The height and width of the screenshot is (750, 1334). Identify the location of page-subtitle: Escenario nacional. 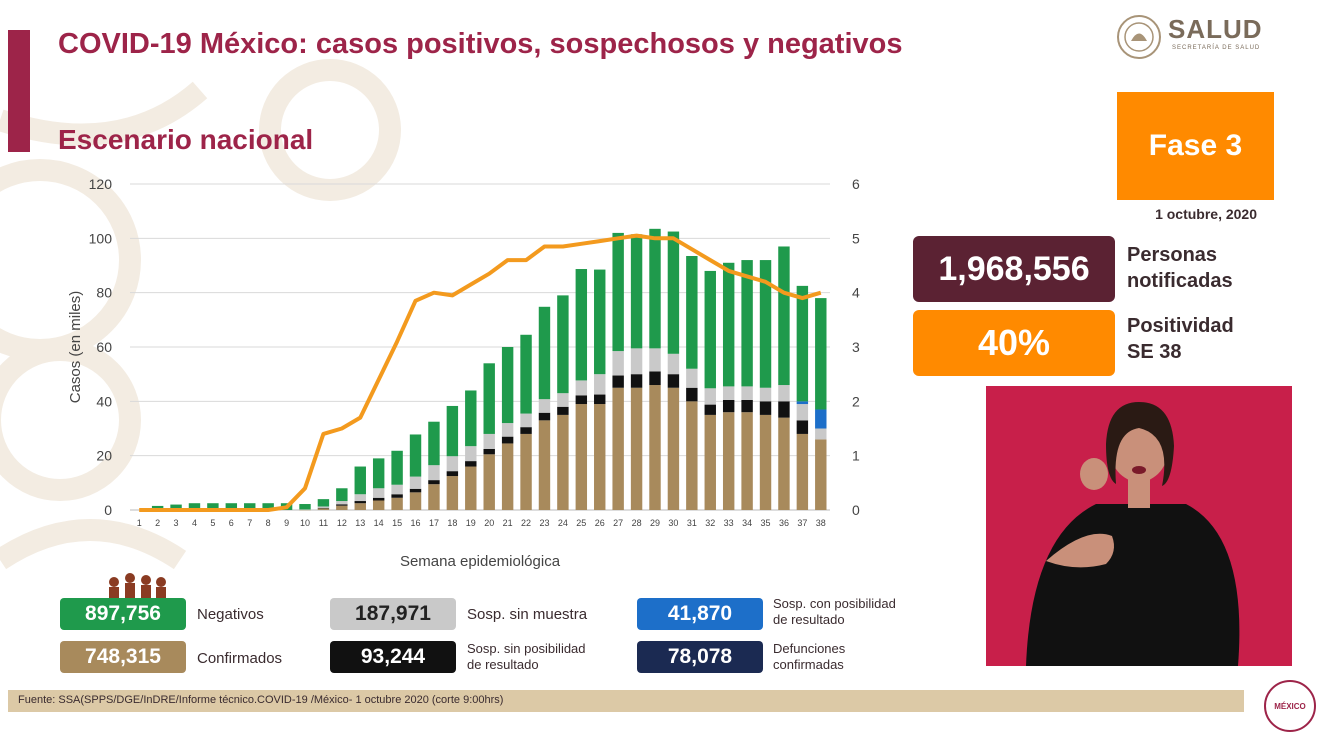
(186, 139).